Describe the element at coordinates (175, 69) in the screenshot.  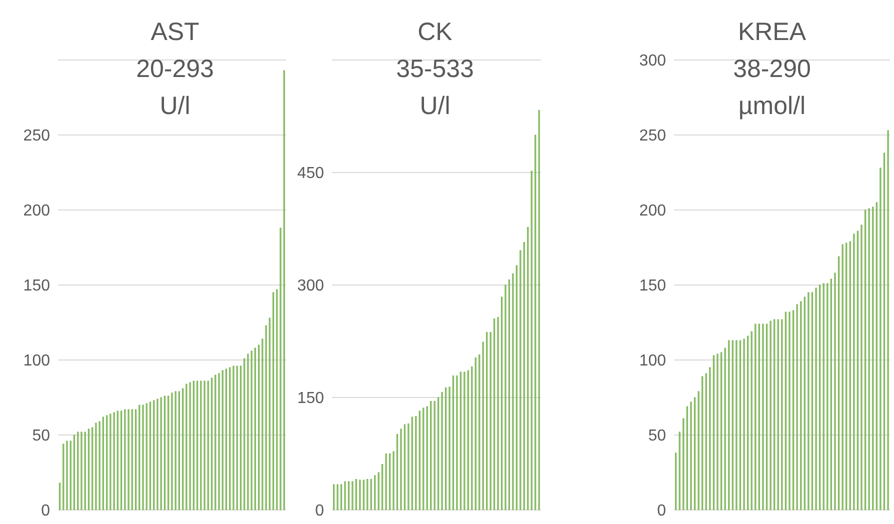
I see `chart-title: AST 20-293 U/l` at that location.